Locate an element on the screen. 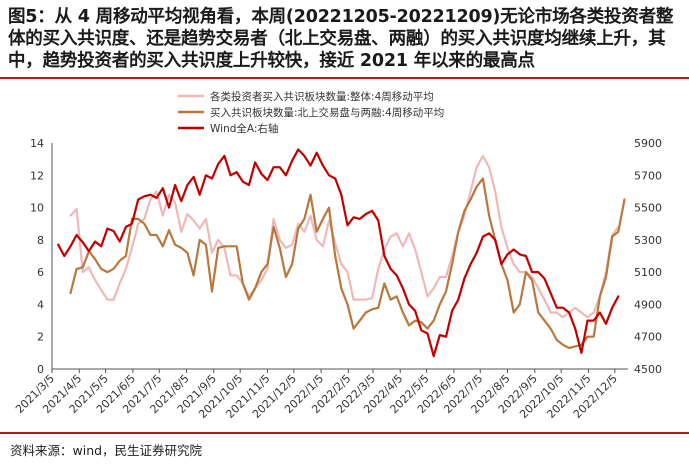 Image resolution: width=689 pixels, height=464 pixels. legend-label-wind: Wind全A:右轴 is located at coordinates (244, 128).